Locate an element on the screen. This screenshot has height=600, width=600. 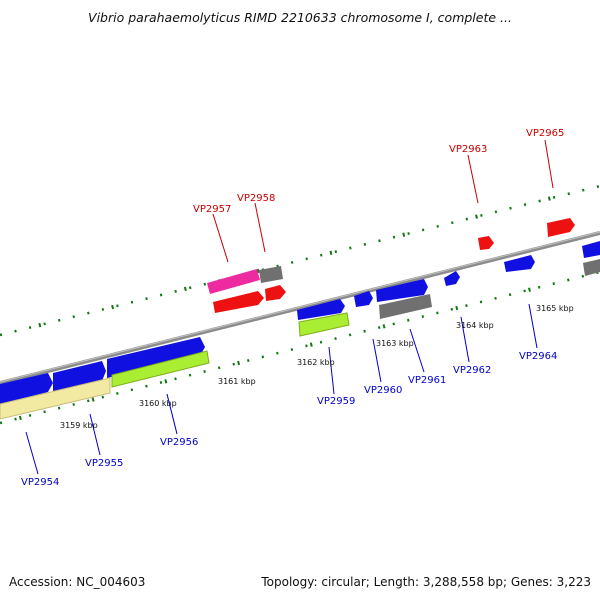
gene-vp2964 is located at coordinates (519, 263).